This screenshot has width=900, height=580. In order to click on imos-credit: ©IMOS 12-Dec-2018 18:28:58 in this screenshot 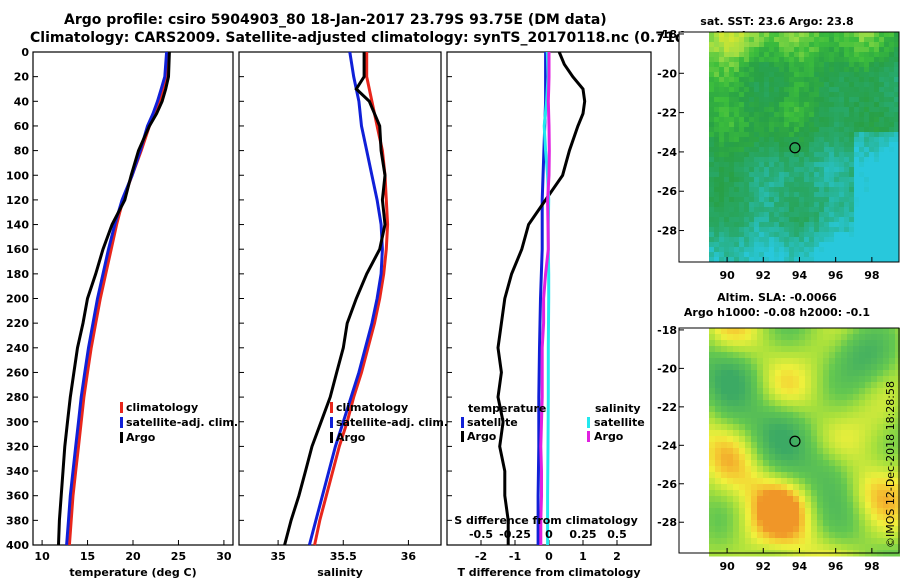, I will do `click(890, 464)`.